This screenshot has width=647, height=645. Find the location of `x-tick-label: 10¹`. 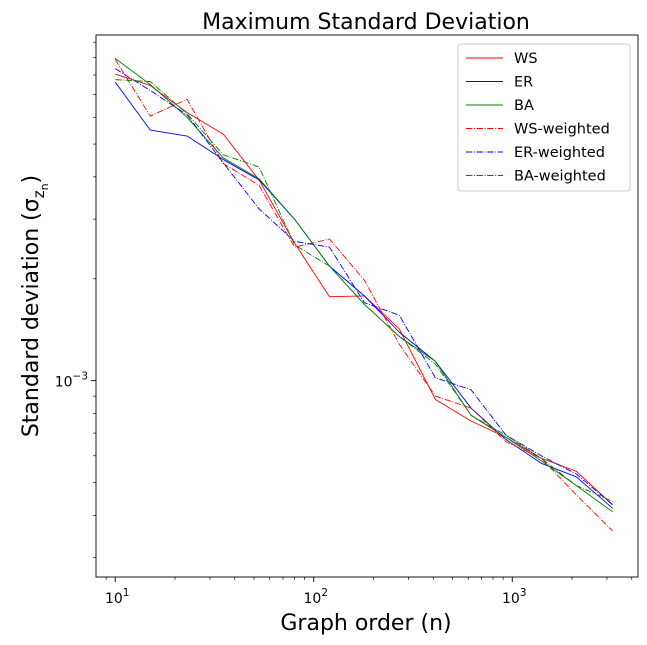

x-tick-label: 10¹ is located at coordinates (117, 597).